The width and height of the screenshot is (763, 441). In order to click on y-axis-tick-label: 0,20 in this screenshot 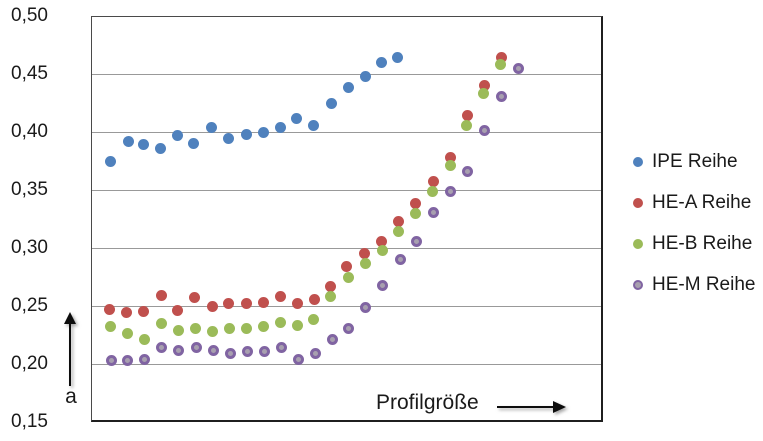, I will do `click(29, 363)`.